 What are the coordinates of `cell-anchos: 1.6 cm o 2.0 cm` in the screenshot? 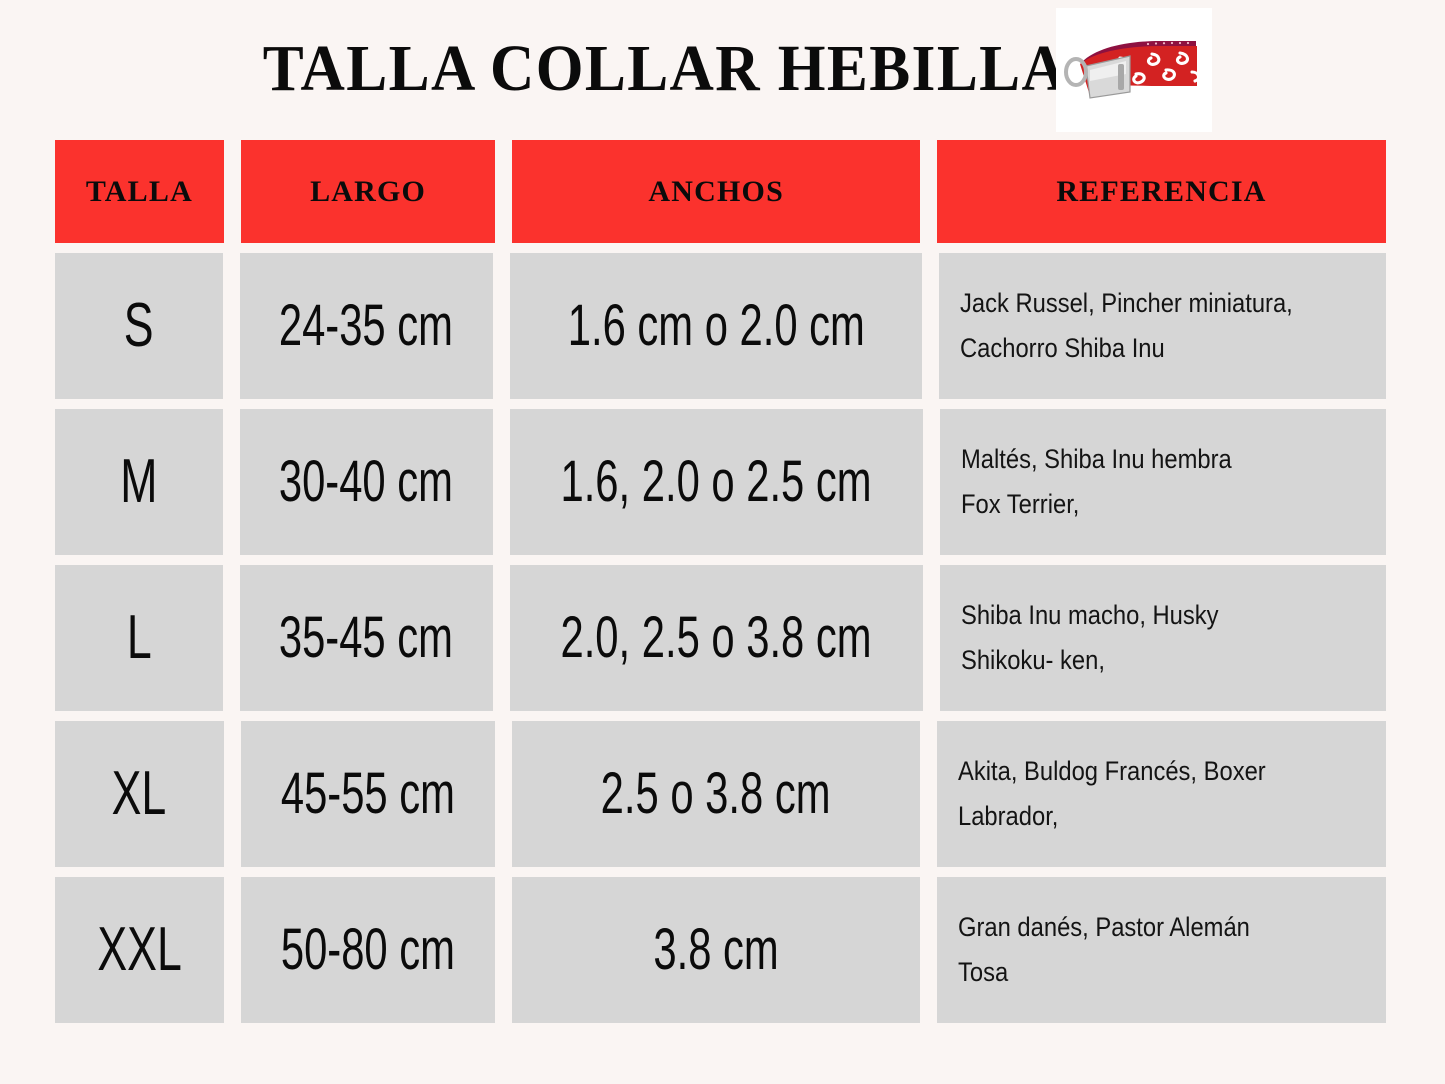 It's located at (716, 326).